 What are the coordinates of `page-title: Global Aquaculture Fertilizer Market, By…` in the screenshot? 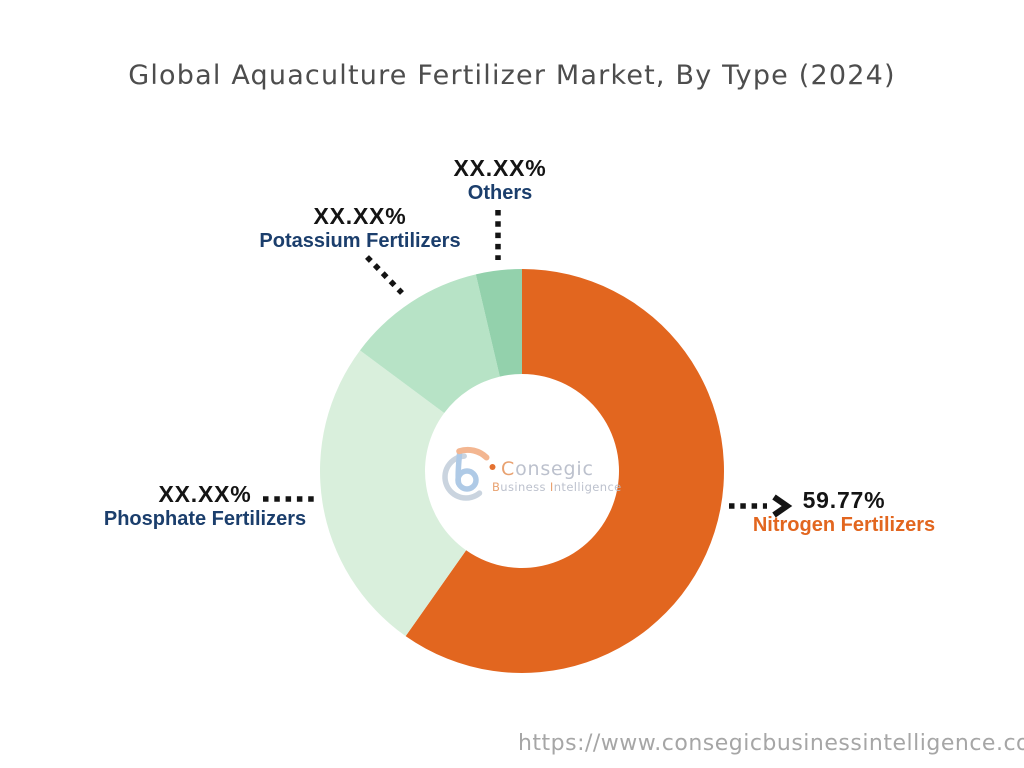 It's located at (512, 75).